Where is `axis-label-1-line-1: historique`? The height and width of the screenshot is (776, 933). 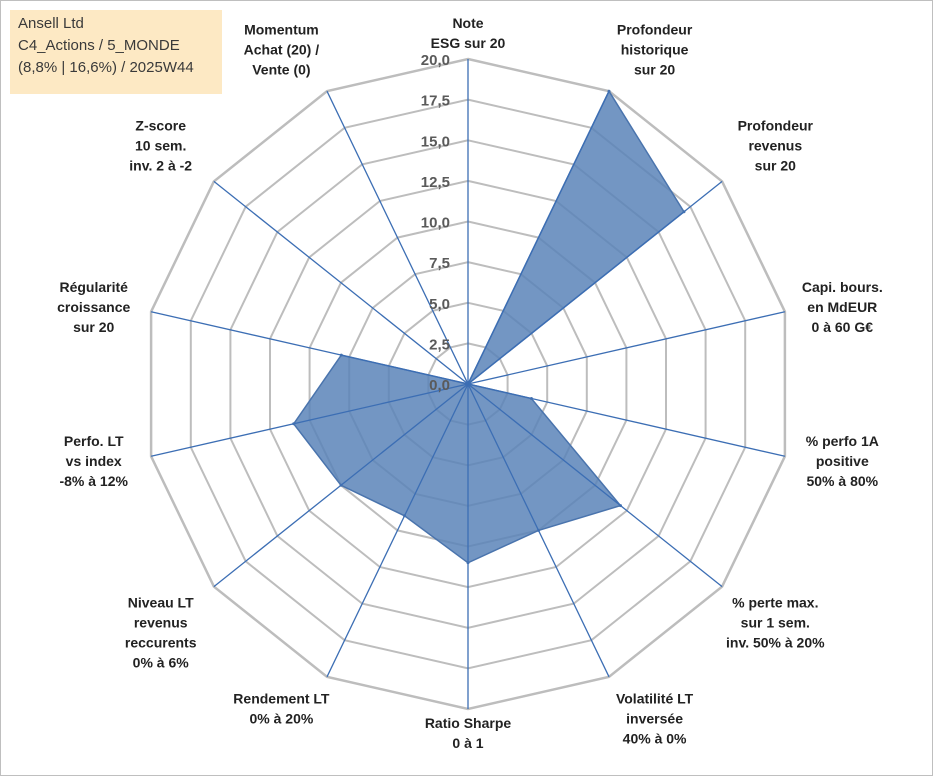
axis-label-1-line-1: historique is located at coordinates (655, 49).